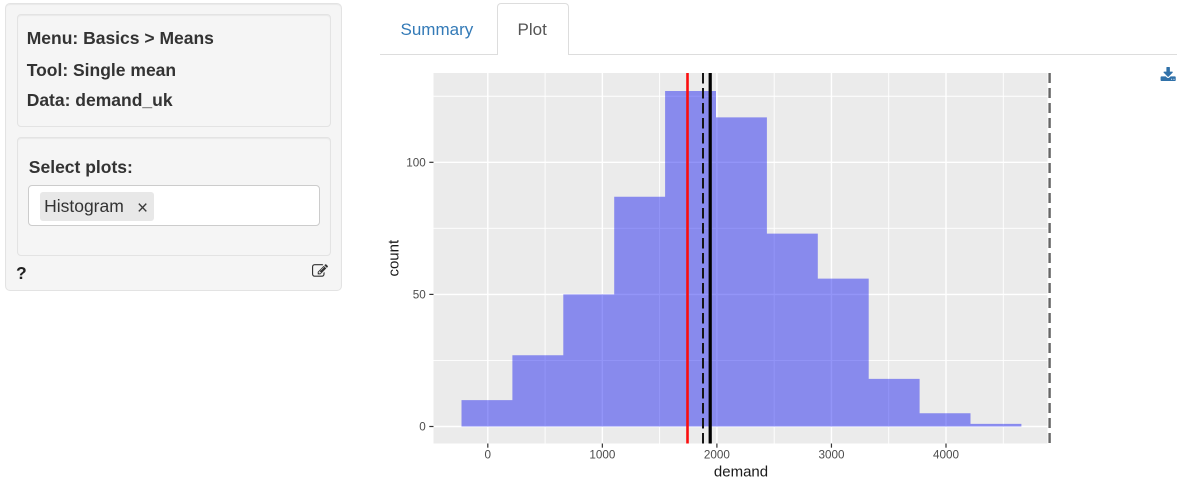 The image size is (1181, 486). Describe the element at coordinates (602, 454) in the screenshot. I see `svg-text: 1000` at that location.